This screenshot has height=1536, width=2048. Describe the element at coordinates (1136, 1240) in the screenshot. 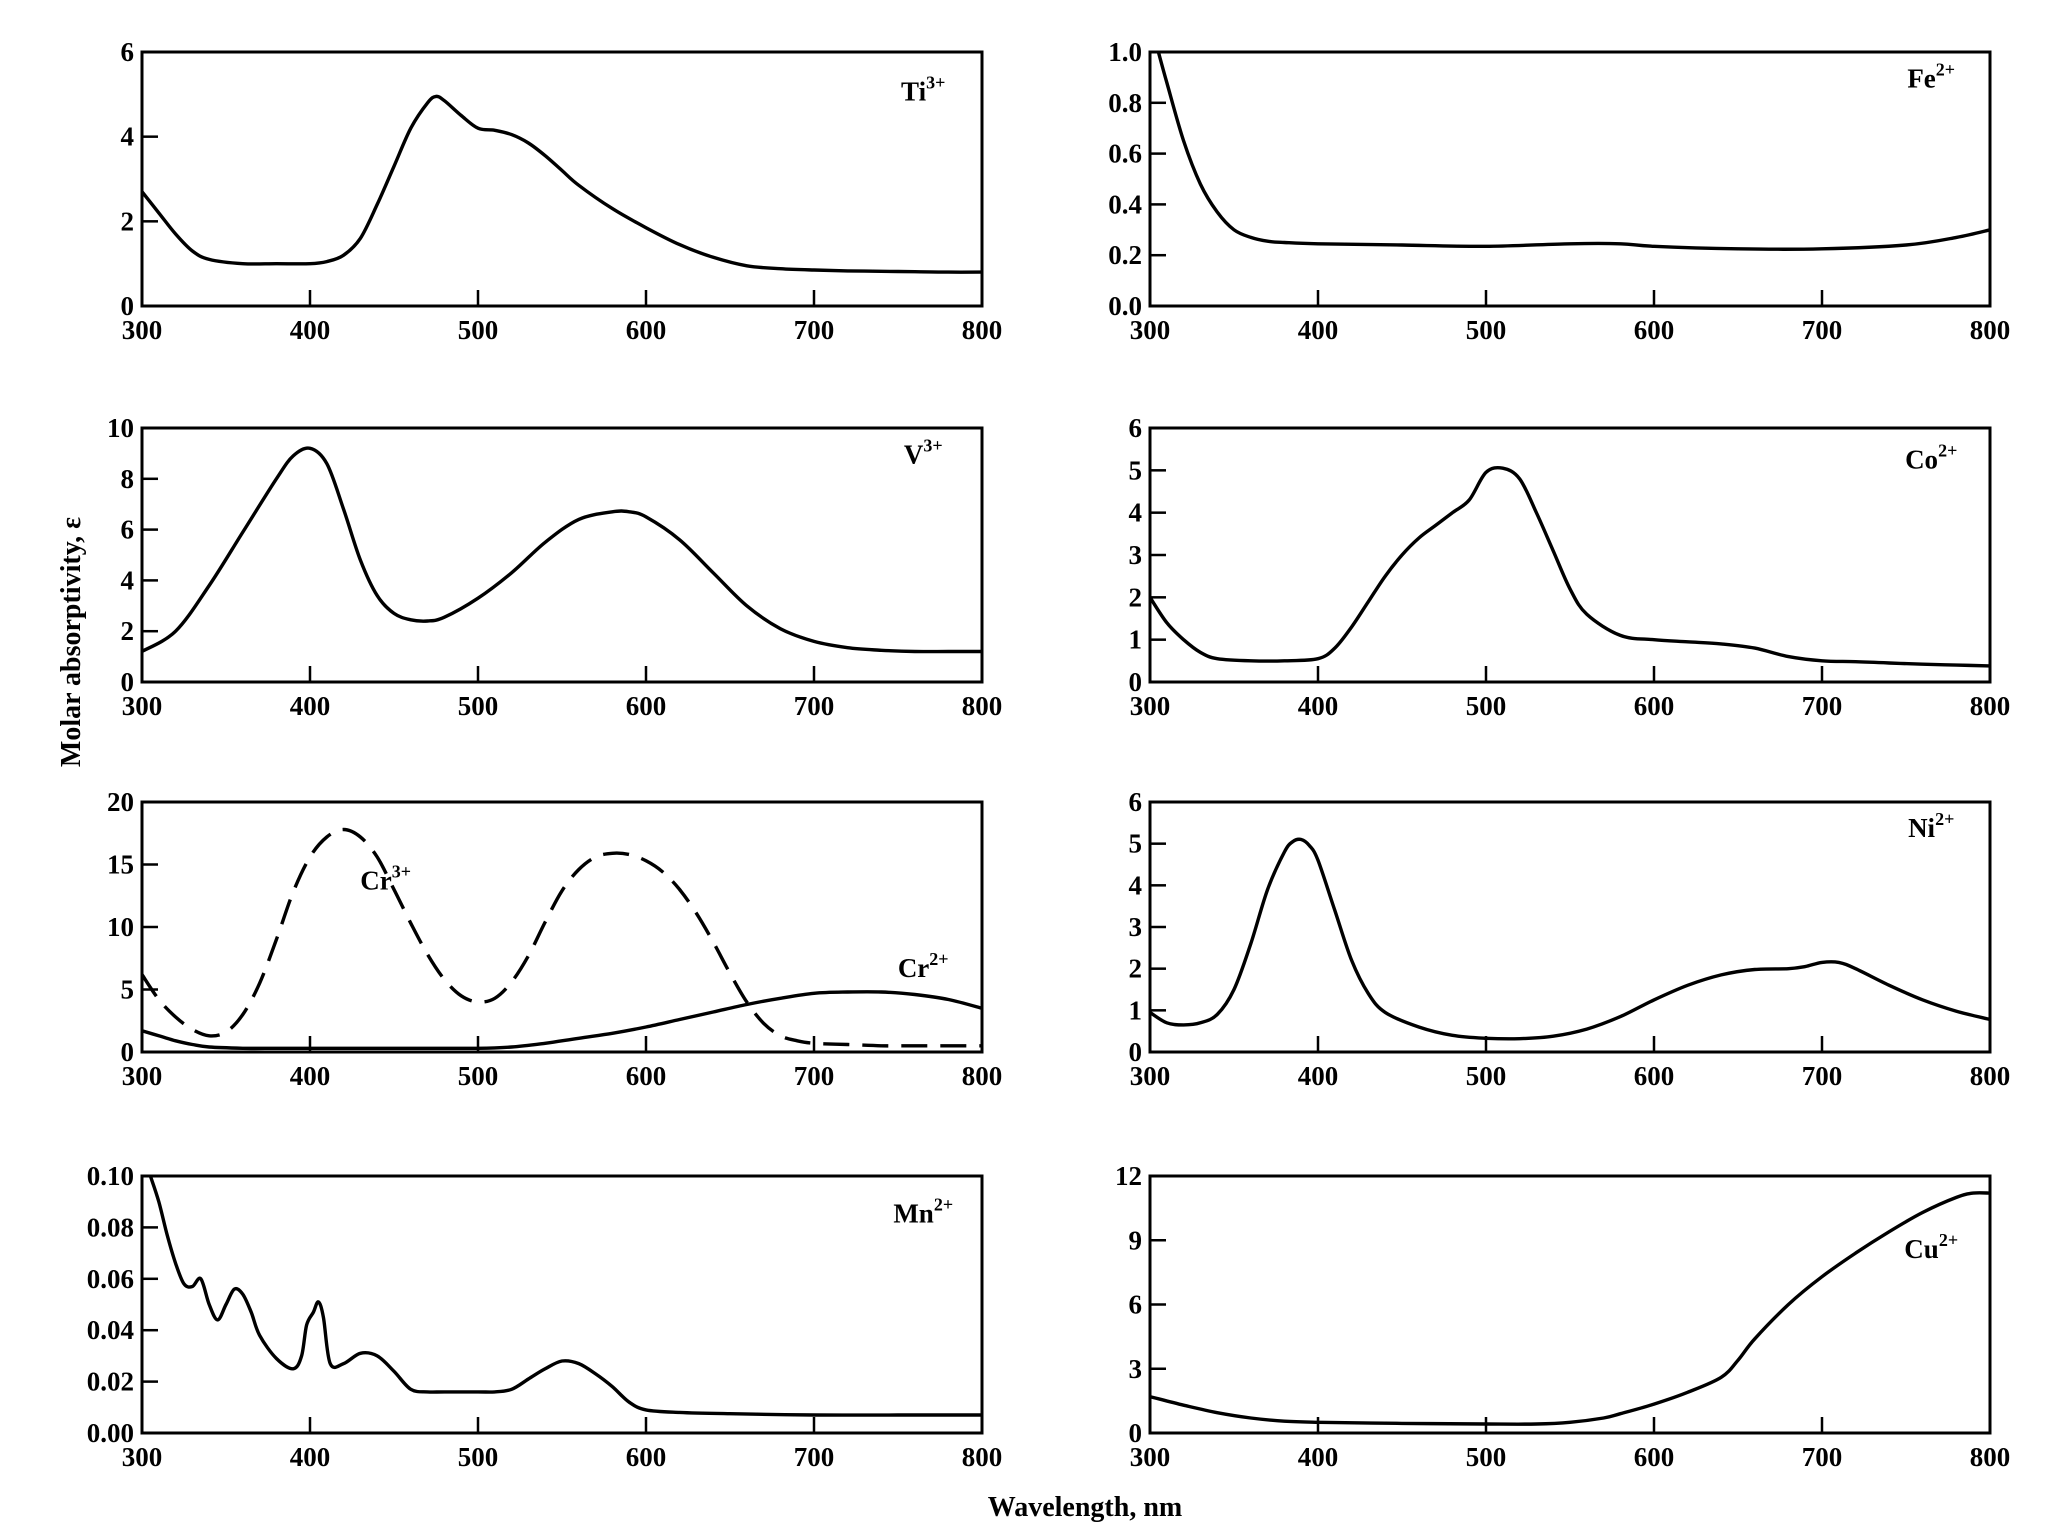

I see `y-tick-label: 9` at that location.